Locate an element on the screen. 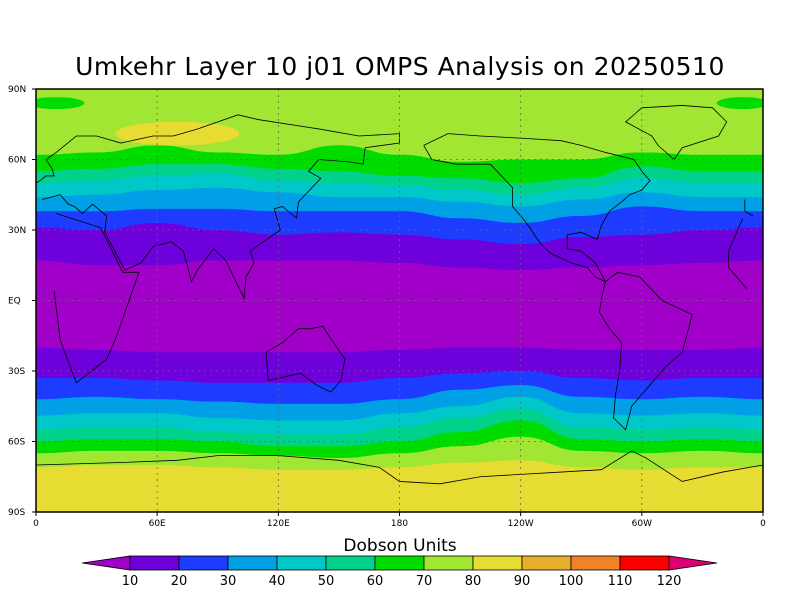 Image resolution: width=800 pixels, height=600 pixels. colorbar-level-label: 60 is located at coordinates (375, 581).